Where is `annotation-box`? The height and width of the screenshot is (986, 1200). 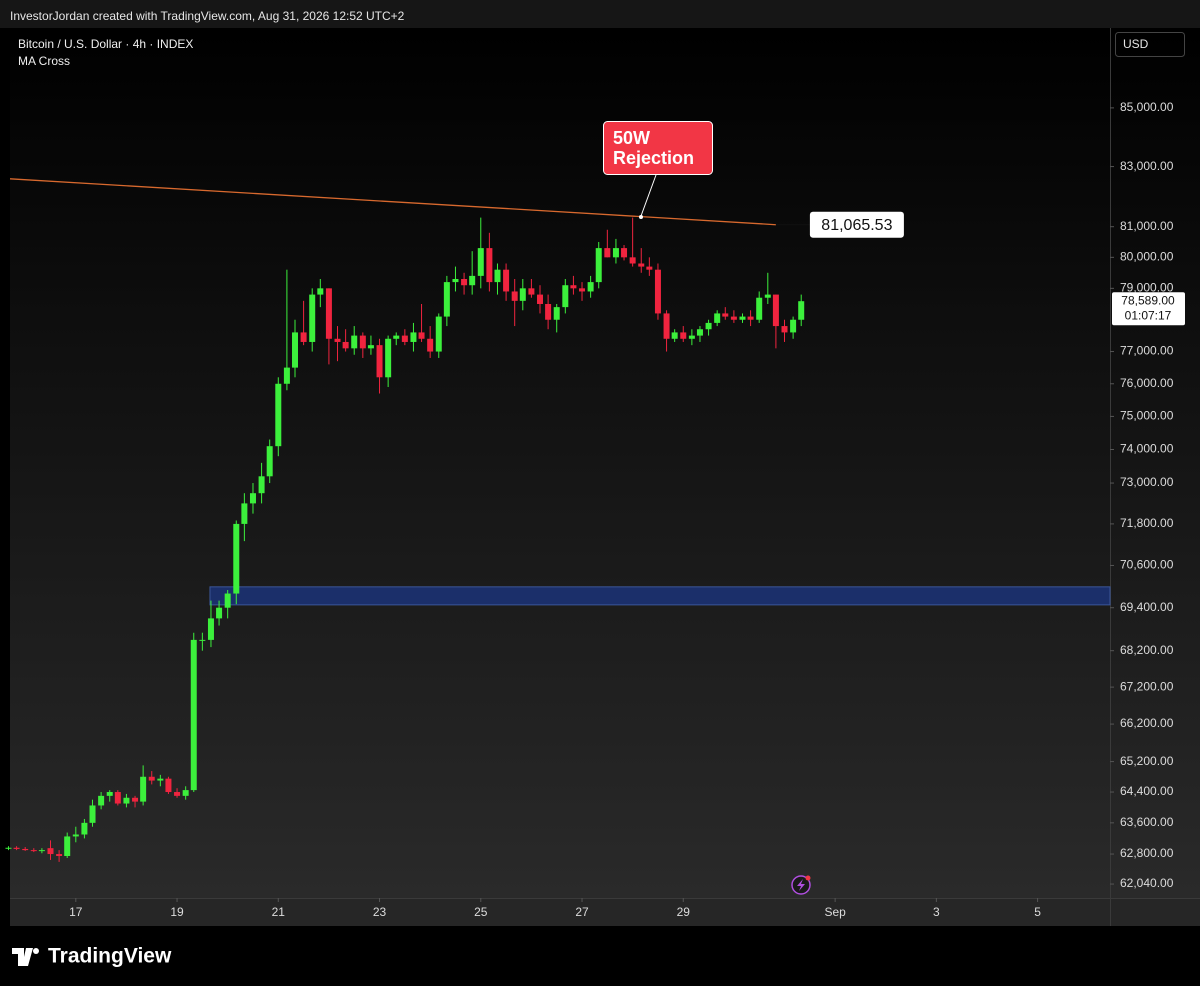
annotation-box is located at coordinates (658, 148).